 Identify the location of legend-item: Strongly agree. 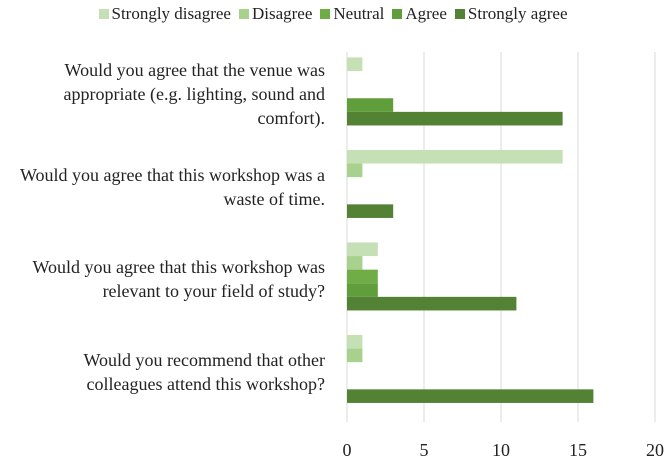
(511, 14).